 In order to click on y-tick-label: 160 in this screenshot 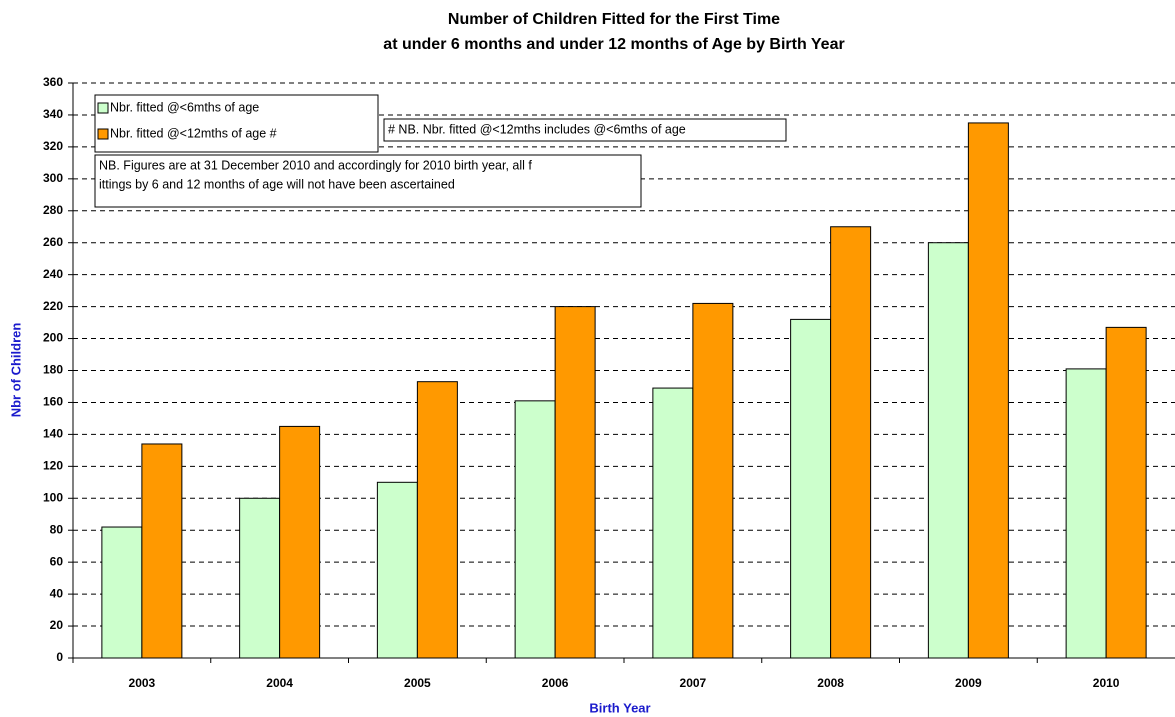, I will do `click(53, 402)`.